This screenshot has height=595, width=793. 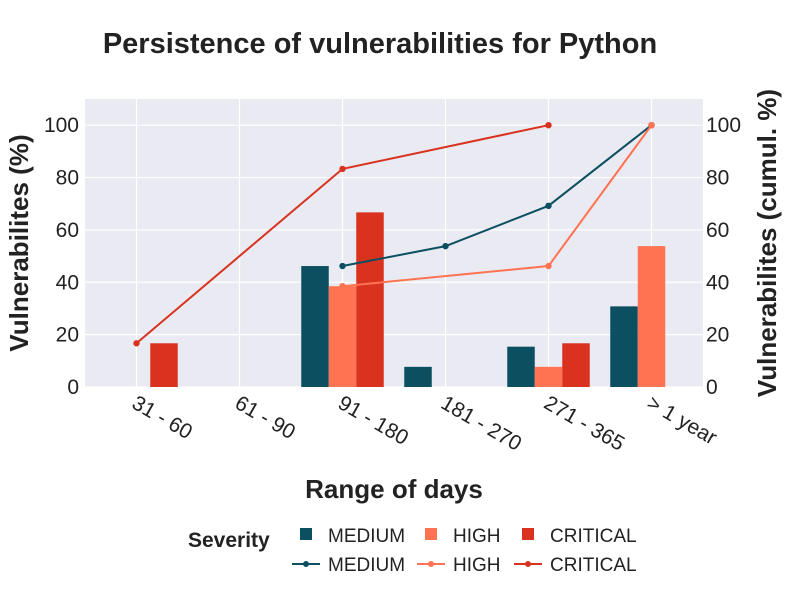 What do you see at coordinates (593, 536) in the screenshot?
I see `legend-label-bar-critical: CRITICAL` at bounding box center [593, 536].